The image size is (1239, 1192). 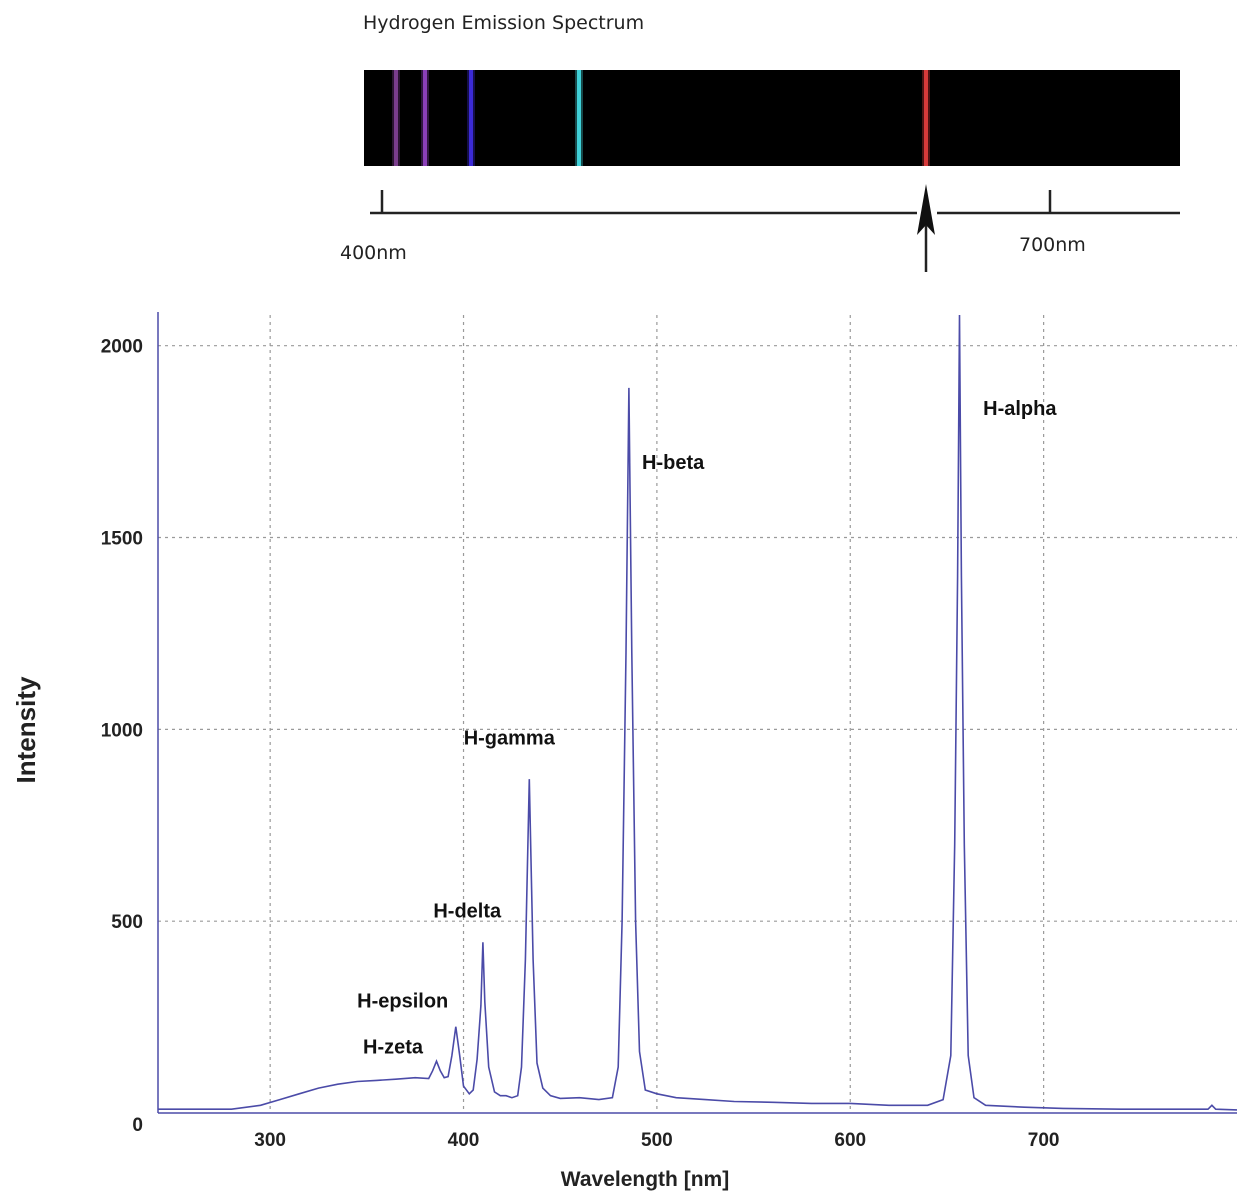 I want to click on peak-label-h-delta: H-delta, so click(x=467, y=911).